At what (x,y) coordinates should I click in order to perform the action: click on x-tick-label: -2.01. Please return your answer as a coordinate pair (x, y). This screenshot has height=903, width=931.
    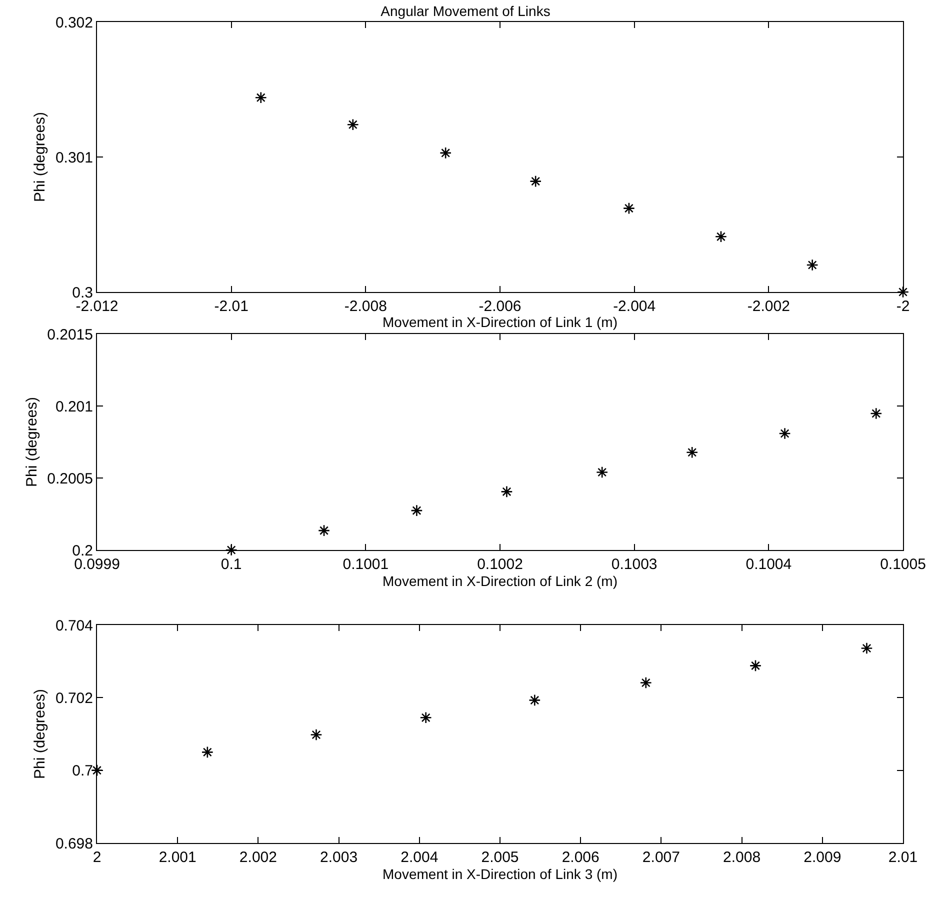
    Looking at the image, I should click on (231, 306).